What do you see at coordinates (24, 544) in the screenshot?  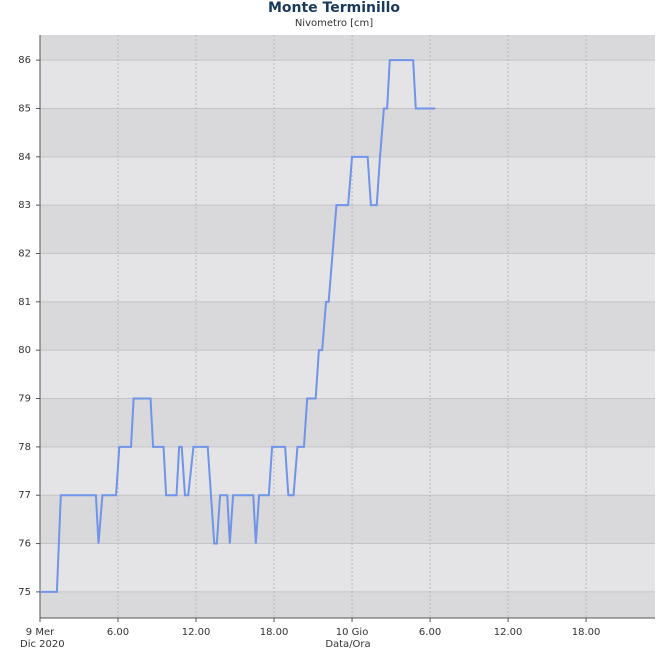 I see `y-tick-label: 76` at bounding box center [24, 544].